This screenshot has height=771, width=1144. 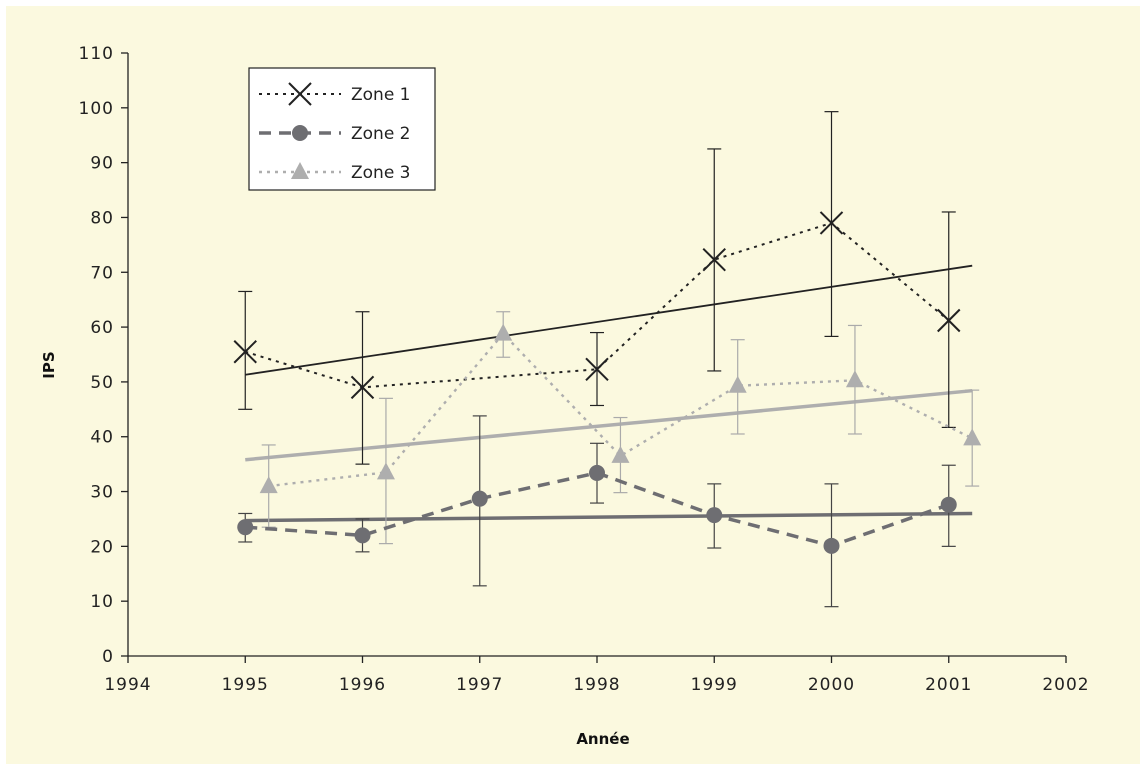 What do you see at coordinates (102, 547) in the screenshot?
I see `y-tick-label: 20` at bounding box center [102, 547].